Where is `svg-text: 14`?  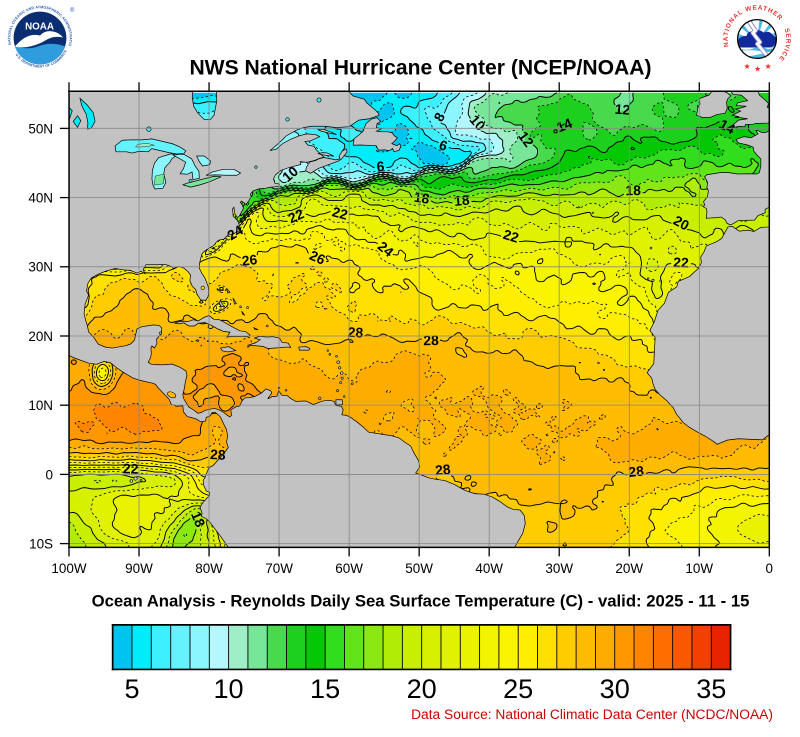 svg-text: 14 is located at coordinates (727, 127).